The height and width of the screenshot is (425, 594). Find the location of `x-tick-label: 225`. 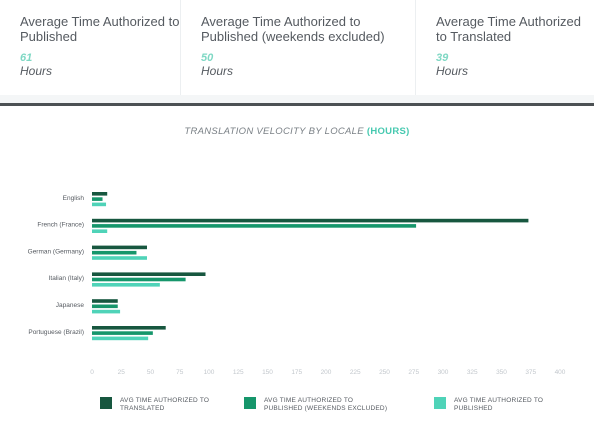

x-tick-label: 225 is located at coordinates (355, 372).